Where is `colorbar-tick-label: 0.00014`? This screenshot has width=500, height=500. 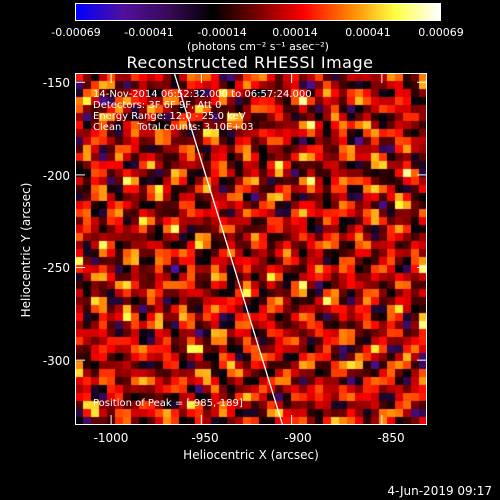
colorbar-tick-label: 0.00014 is located at coordinates (295, 32).